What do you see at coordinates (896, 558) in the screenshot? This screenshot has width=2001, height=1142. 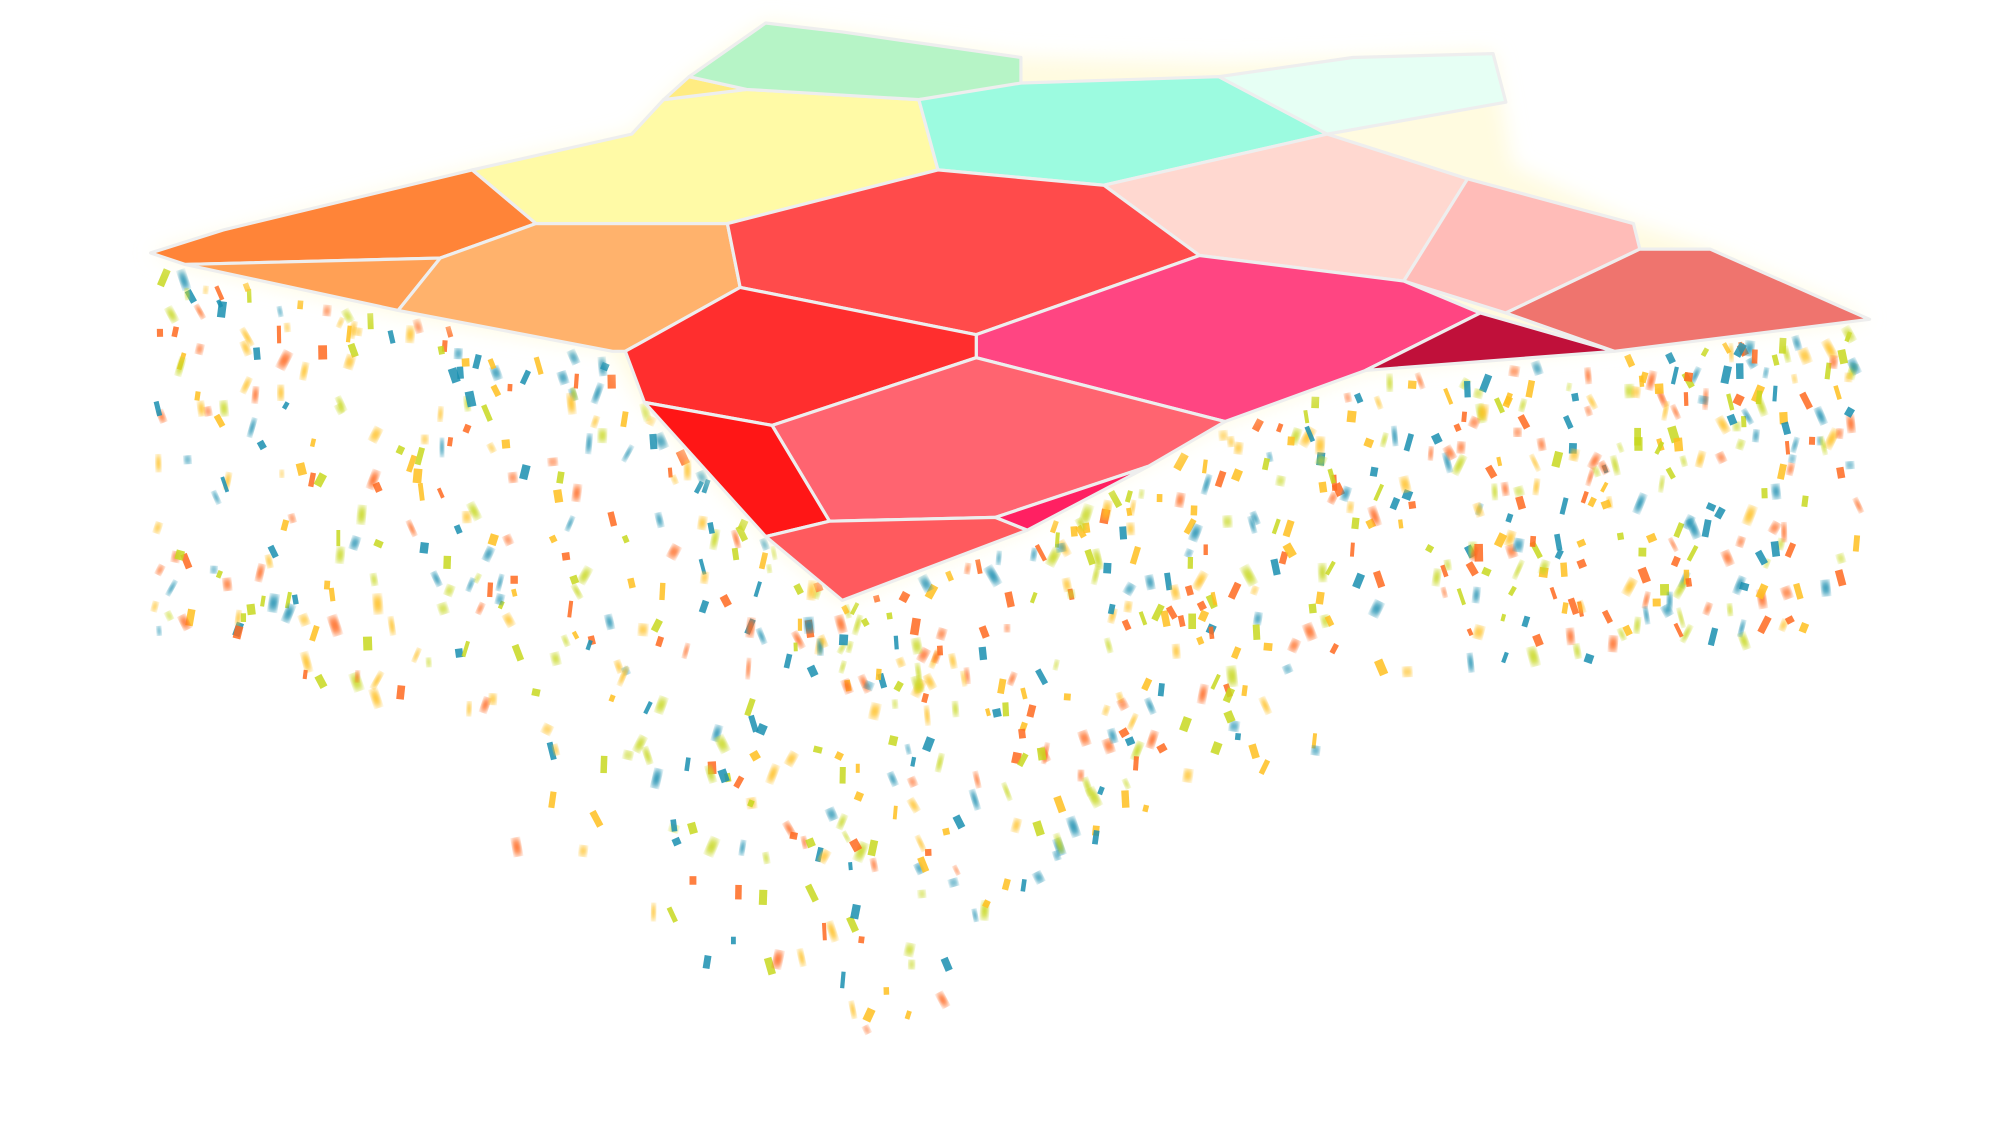 I see `cell-red-bottom` at bounding box center [896, 558].